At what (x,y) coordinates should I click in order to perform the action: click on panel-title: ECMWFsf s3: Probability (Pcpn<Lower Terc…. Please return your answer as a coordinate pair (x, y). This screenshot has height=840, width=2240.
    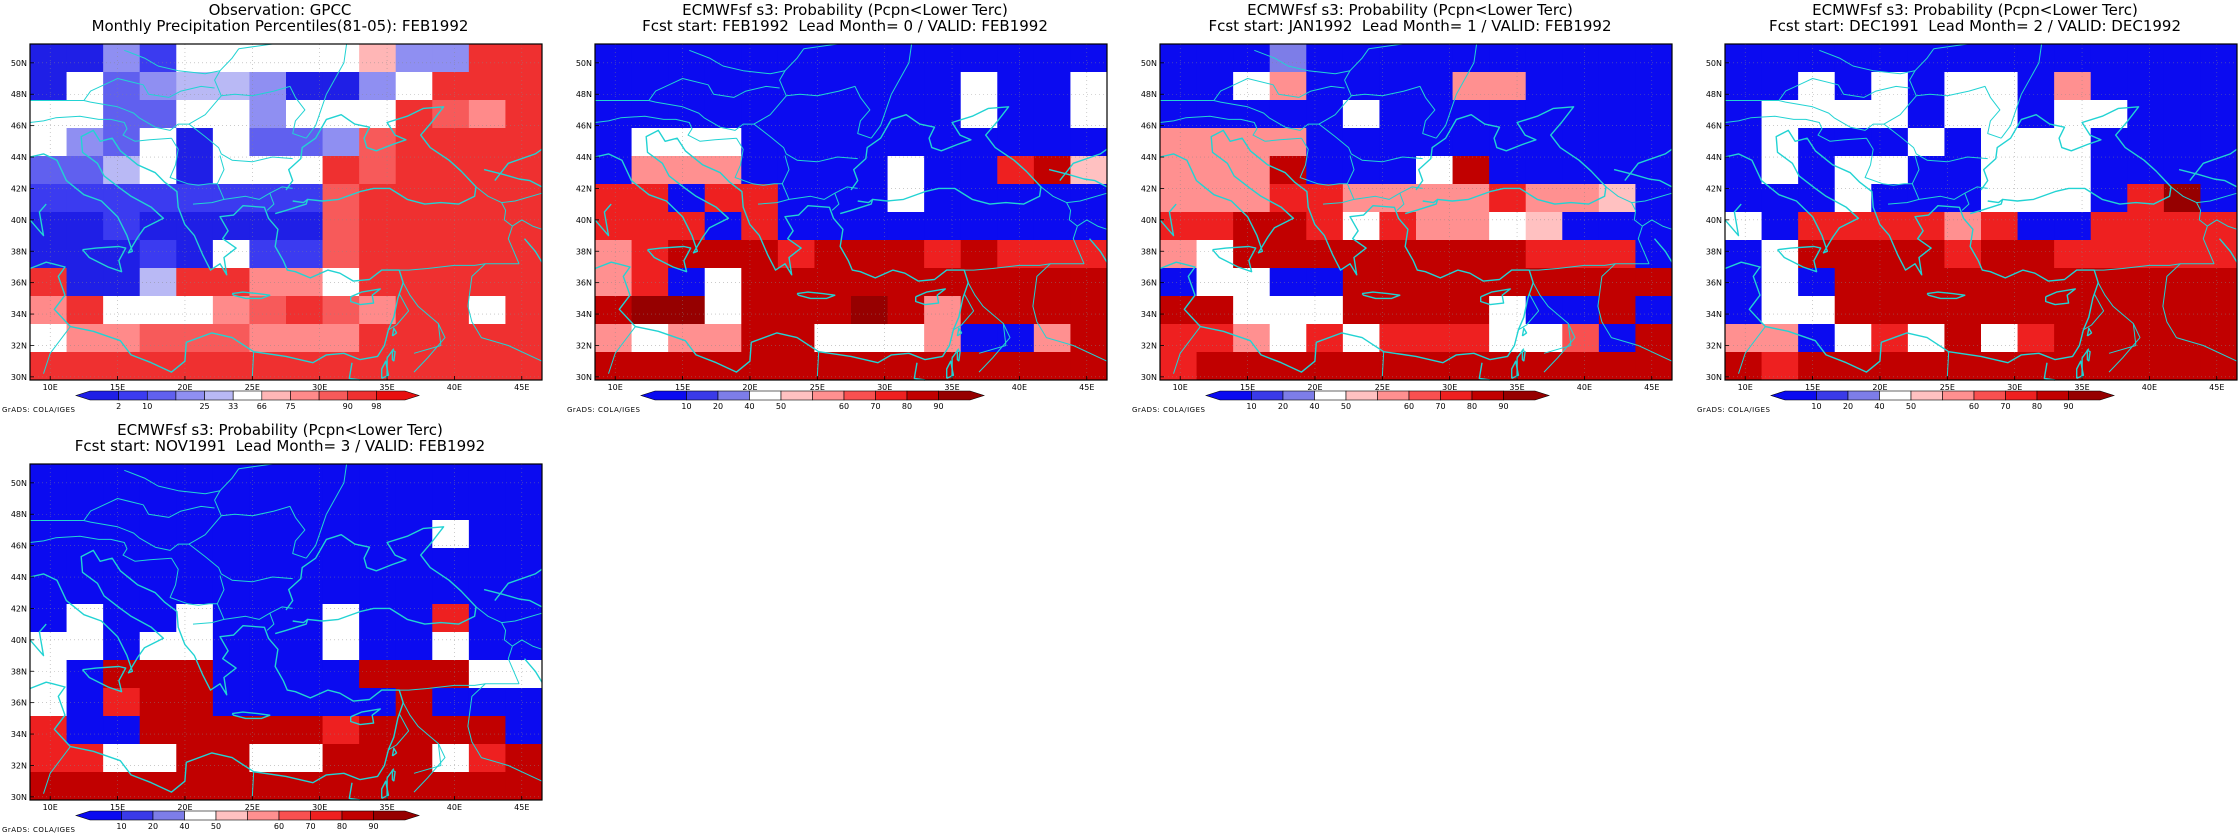
    Looking at the image, I should click on (845, 10).